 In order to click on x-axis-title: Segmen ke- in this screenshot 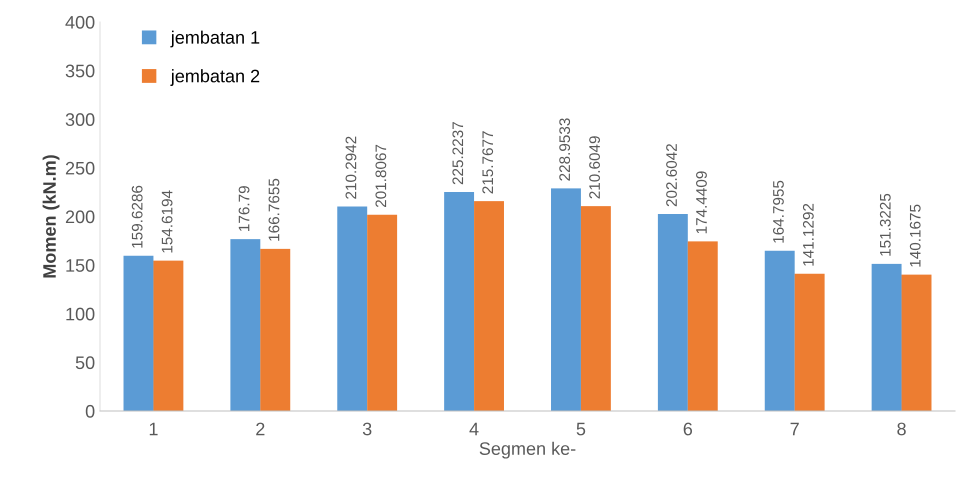, I will do `click(528, 450)`.